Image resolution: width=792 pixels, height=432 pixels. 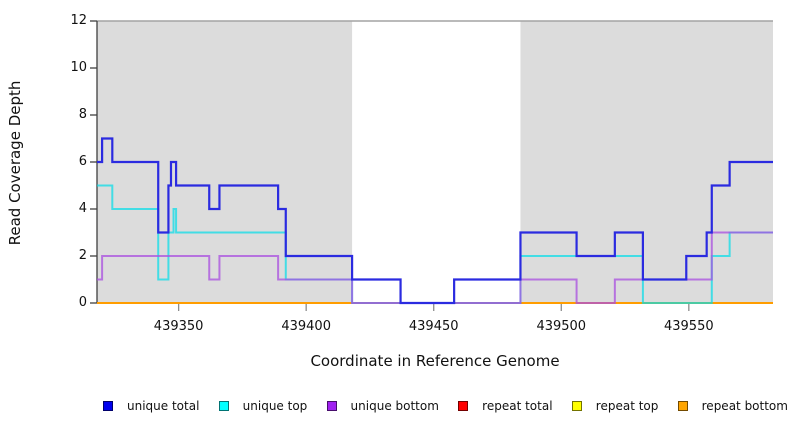 What do you see at coordinates (275, 406) in the screenshot?
I see `legend-label: unique top` at bounding box center [275, 406].